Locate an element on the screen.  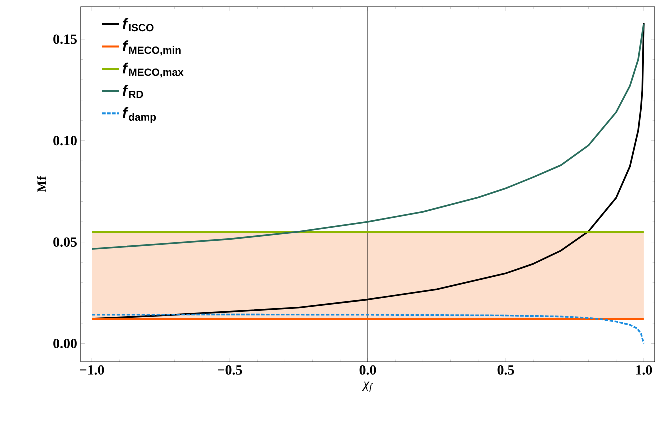
legend-label: f$_{ISCO}$ is located at coordinates (138, 25).